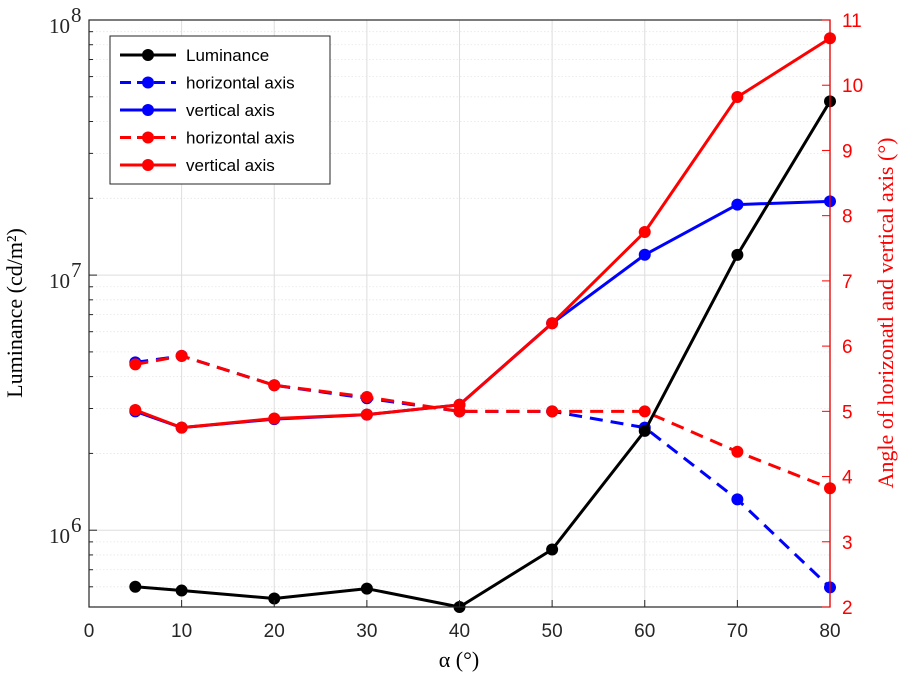 This screenshot has width=916, height=684. What do you see at coordinates (847, 217) in the screenshot?
I see `y-right-tick-label: 8` at bounding box center [847, 217].